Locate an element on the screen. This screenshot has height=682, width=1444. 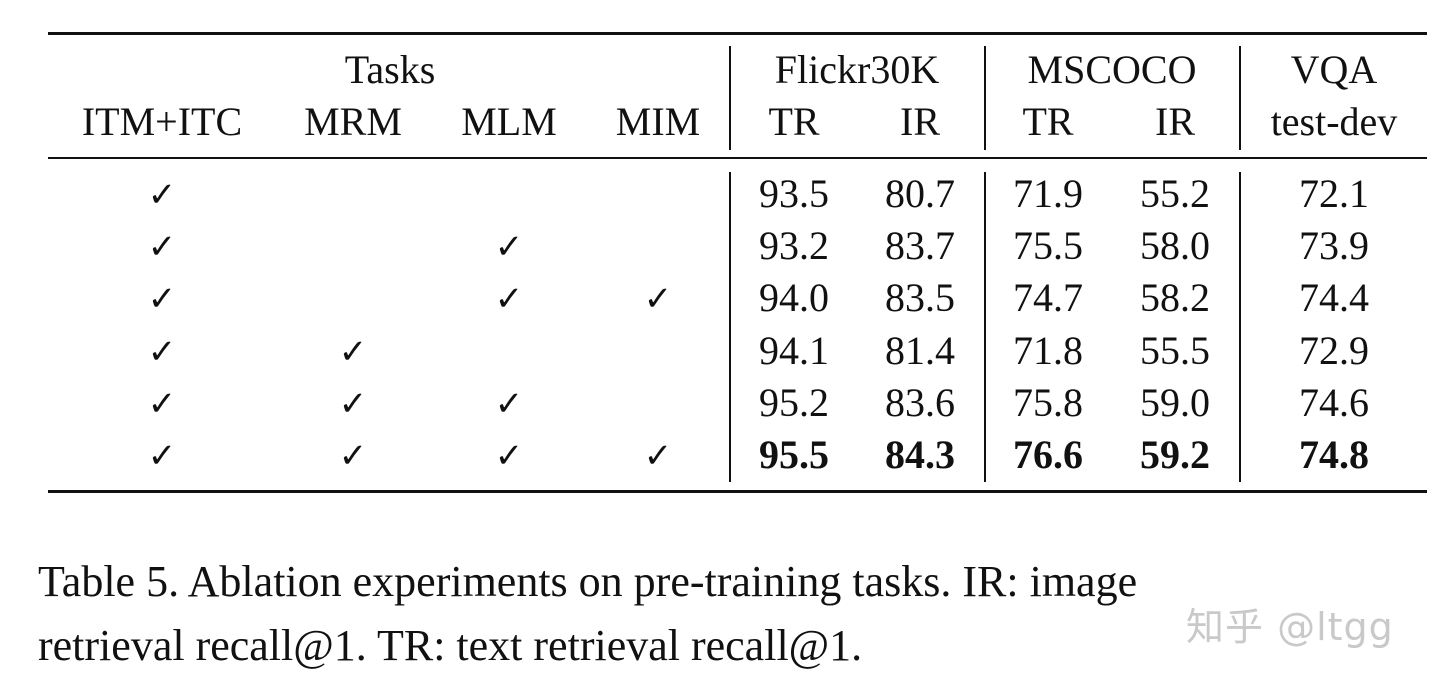
value-flickr-ir-row-3: 83.5 is located at coordinates (920, 298).